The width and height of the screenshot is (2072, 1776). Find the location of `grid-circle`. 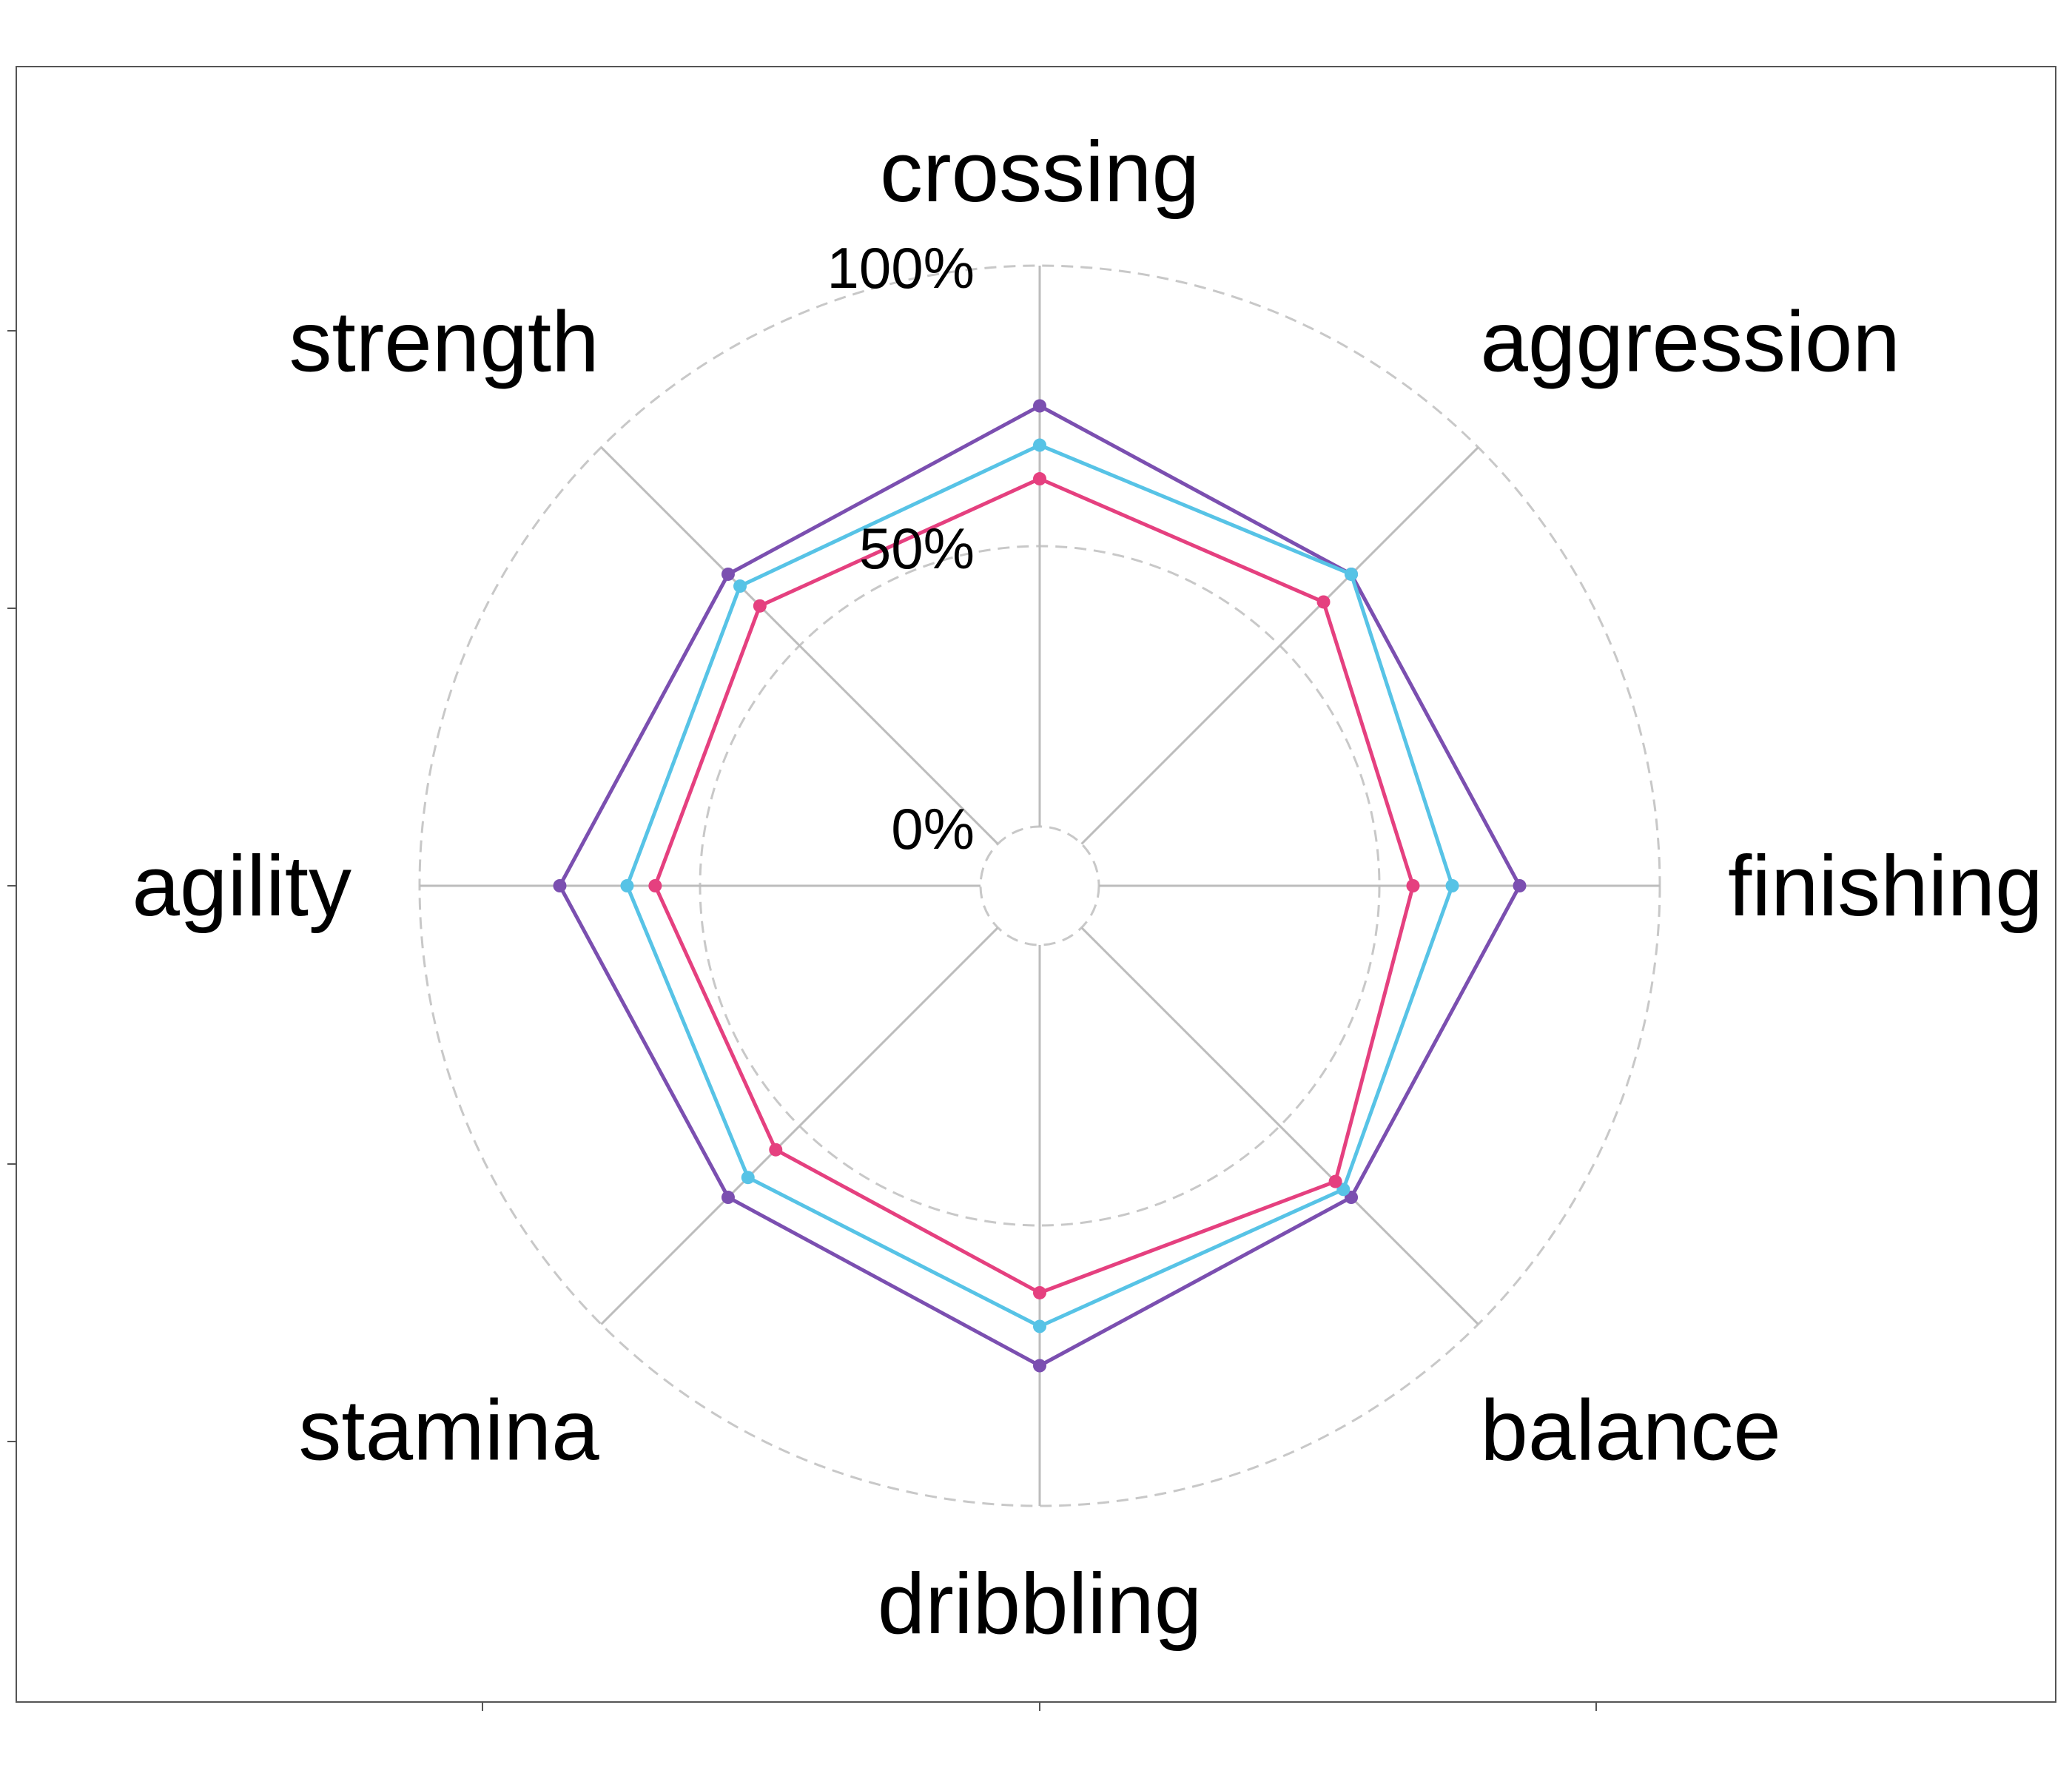

grid-circle is located at coordinates (1039, 885).